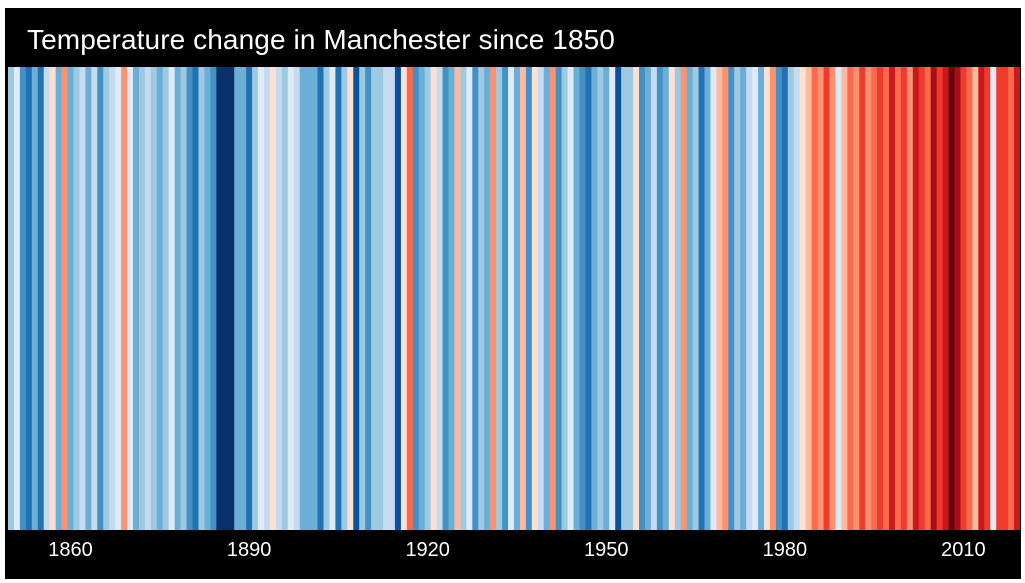 The width and height of the screenshot is (1025, 583). What do you see at coordinates (499, 298) in the screenshot?
I see `stripe-1932` at bounding box center [499, 298].